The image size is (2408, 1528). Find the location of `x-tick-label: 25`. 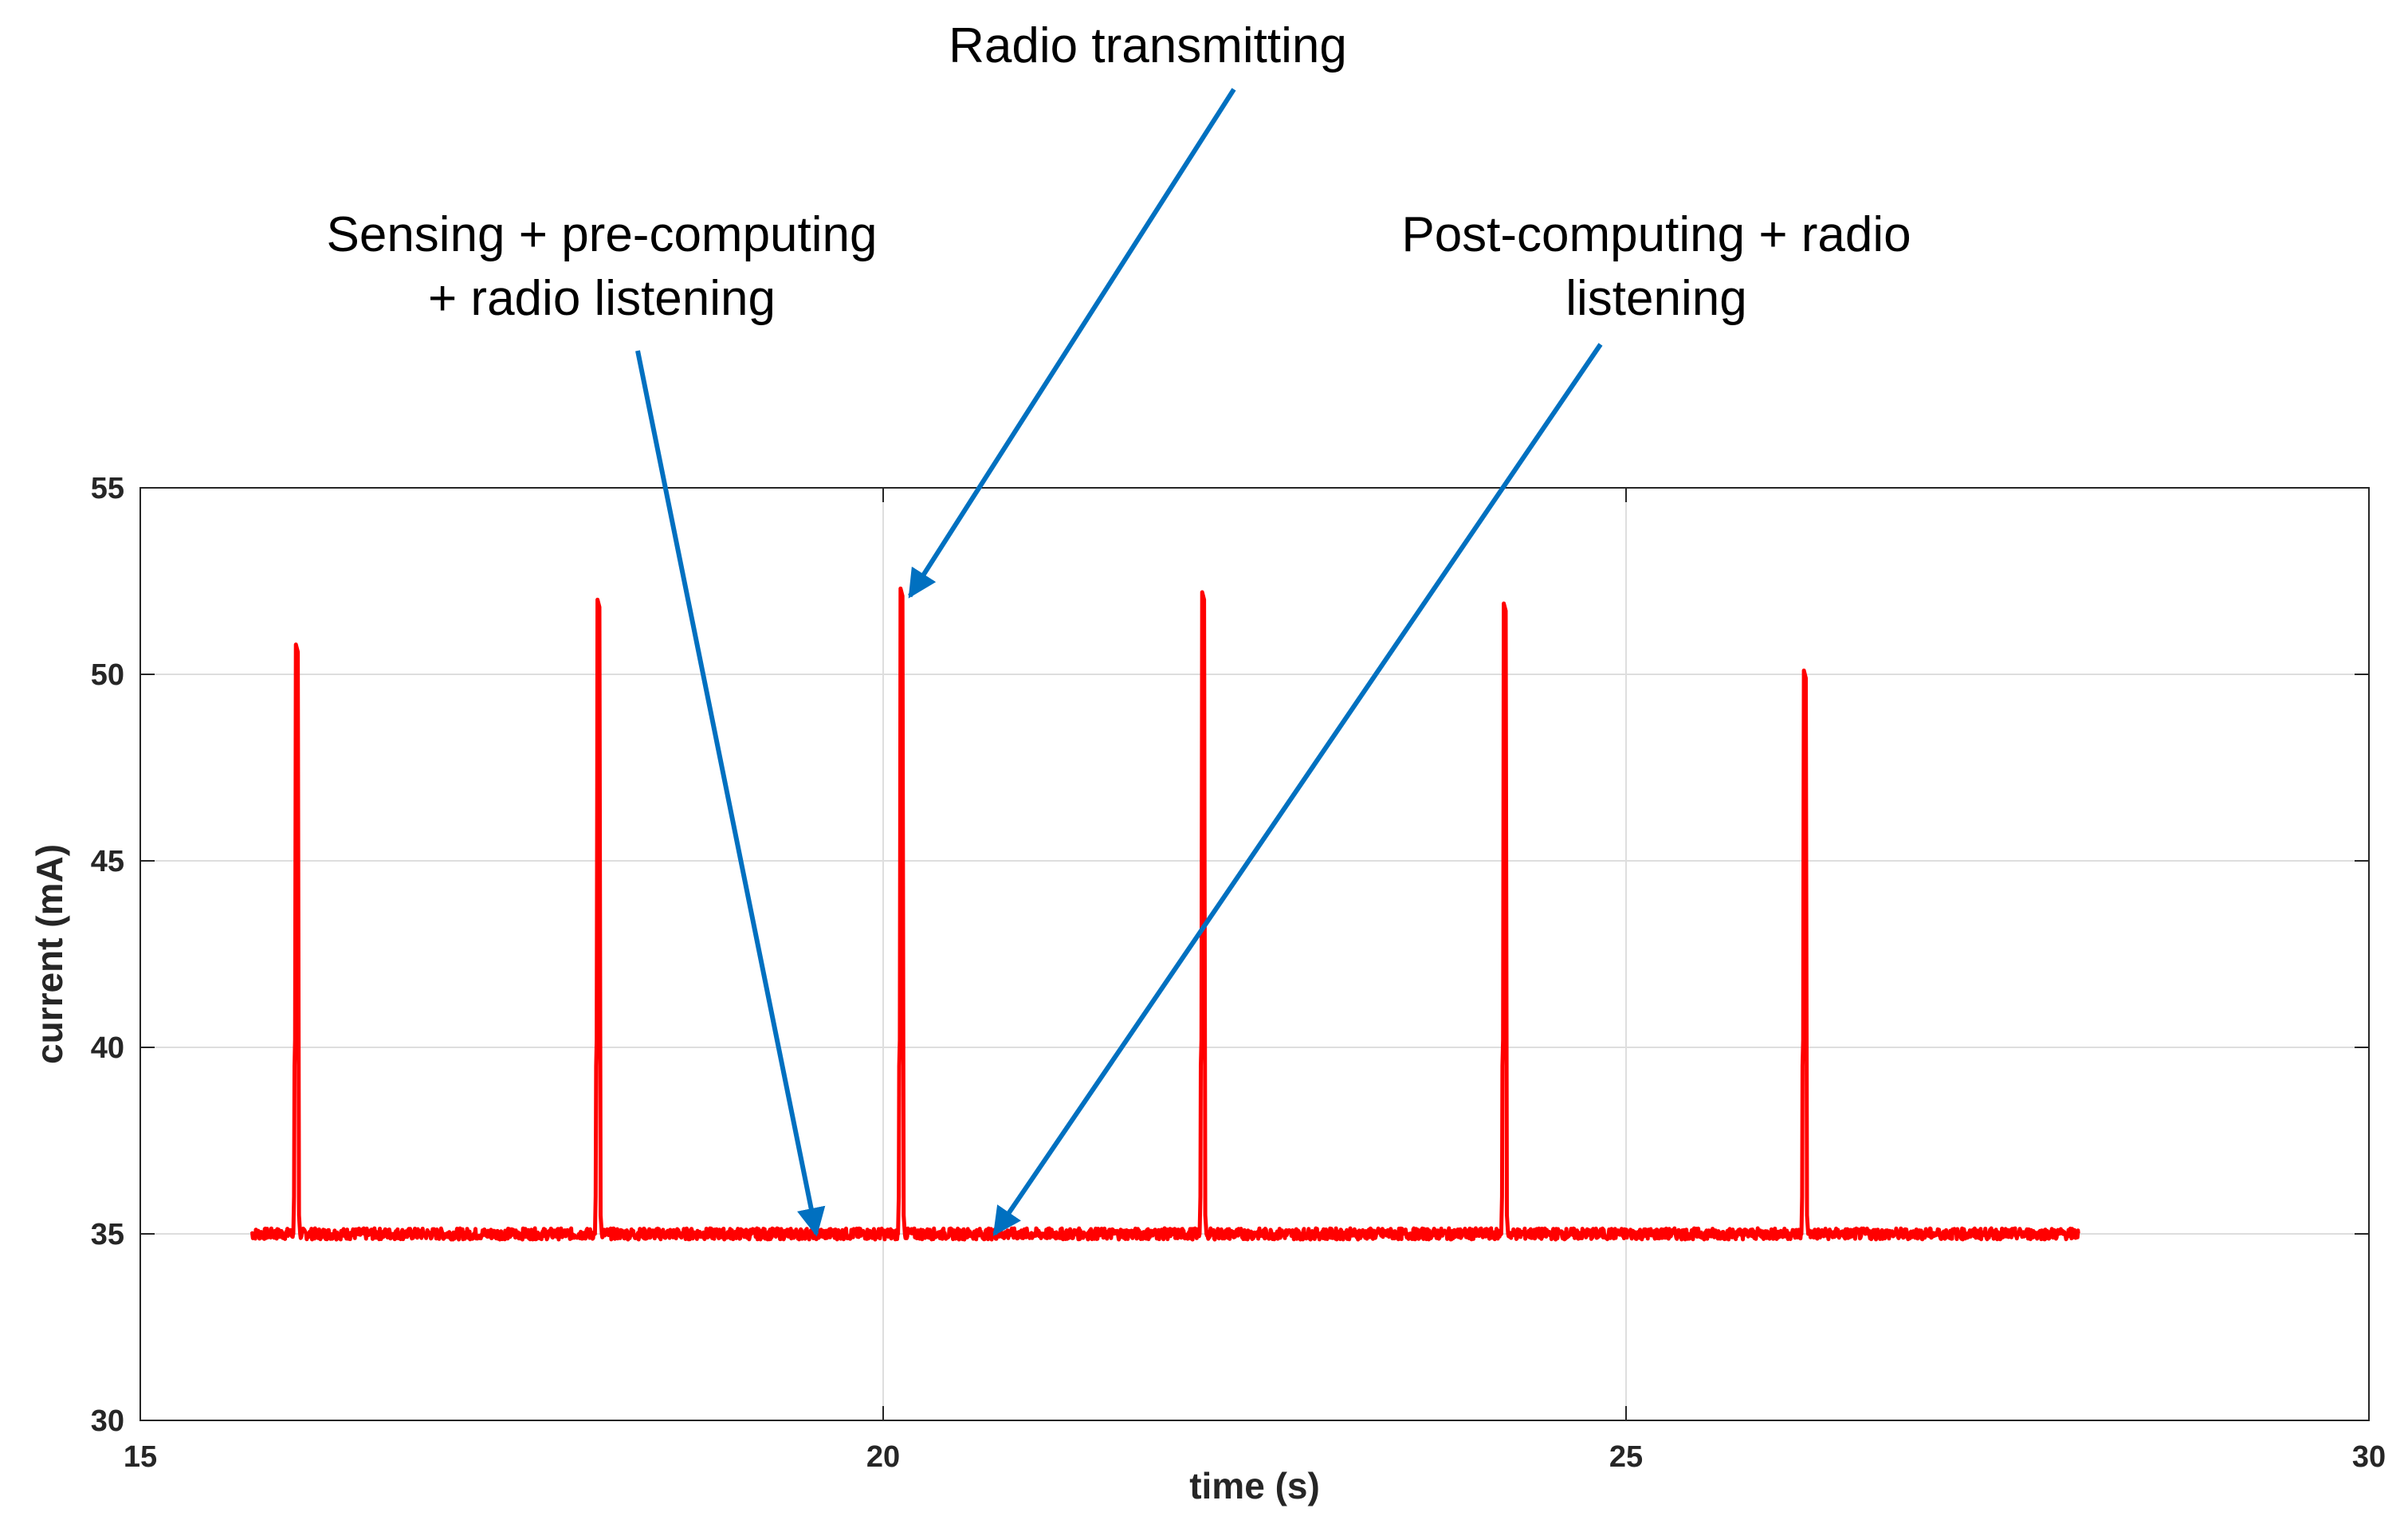

x-tick-label: 25 is located at coordinates (1626, 1457).